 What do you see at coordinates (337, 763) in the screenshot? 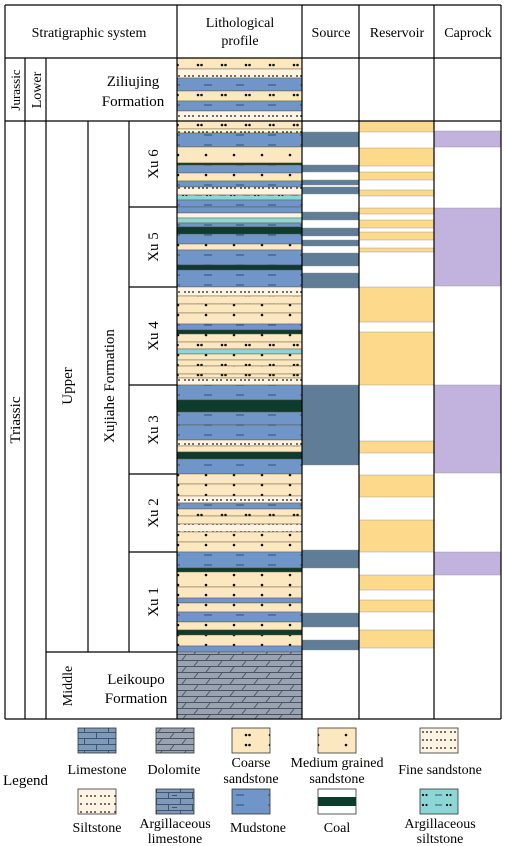
I see `legend-label-medium-line1: Medium grained` at bounding box center [337, 763].